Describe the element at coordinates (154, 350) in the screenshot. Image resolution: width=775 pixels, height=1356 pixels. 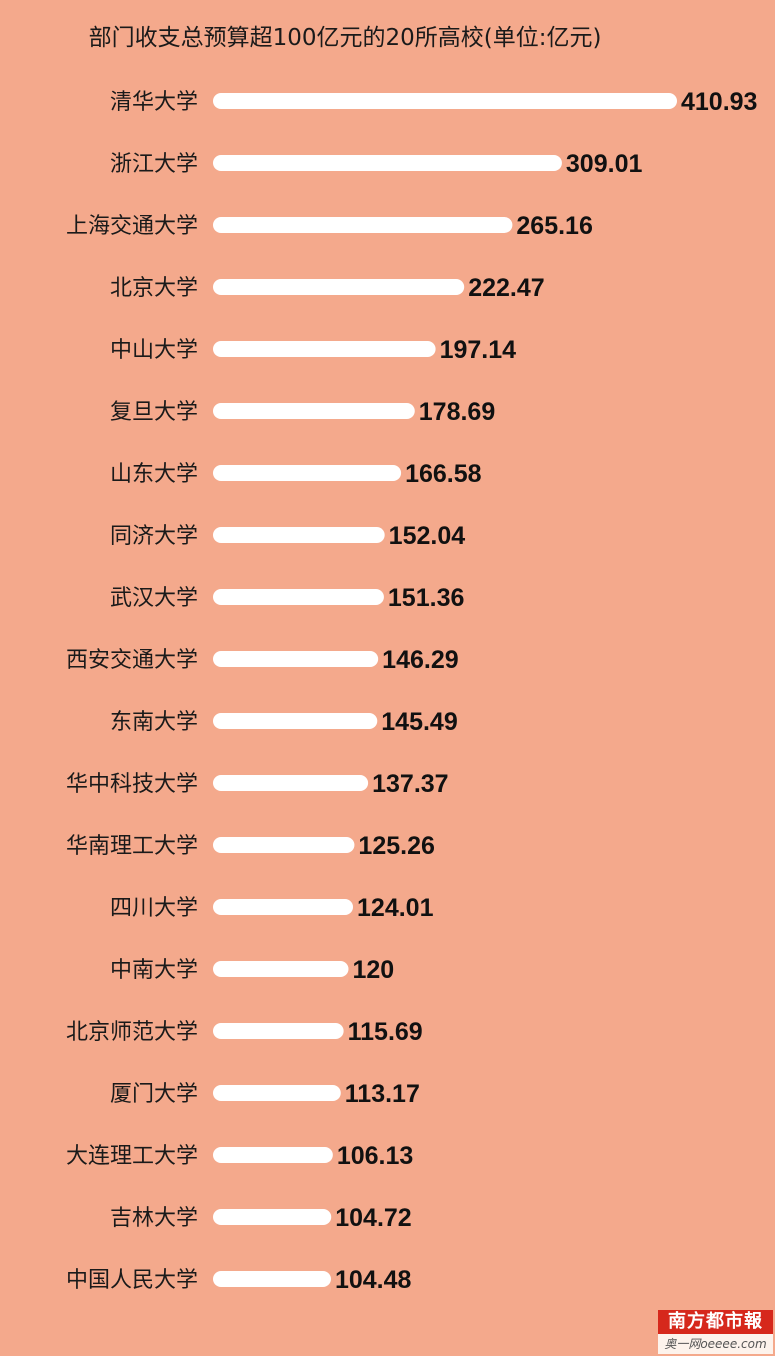
I see `category-label: 中山大学` at that location.